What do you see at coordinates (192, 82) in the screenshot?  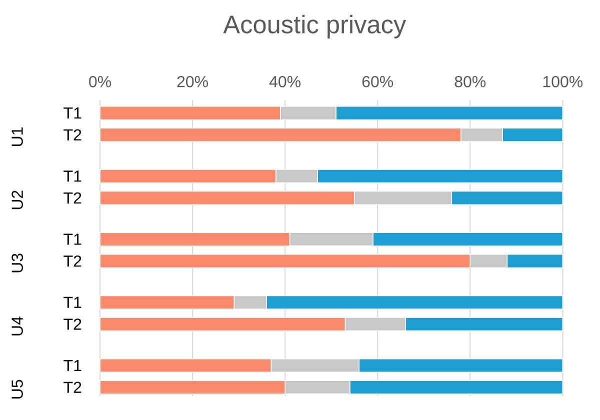 I see `x-tick-label: 20%` at bounding box center [192, 82].